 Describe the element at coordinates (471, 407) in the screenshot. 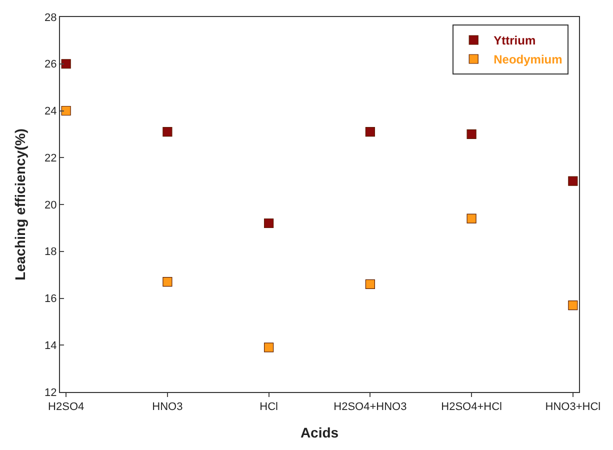

I see `x-tick-label: H2SO4+HCl` at that location.